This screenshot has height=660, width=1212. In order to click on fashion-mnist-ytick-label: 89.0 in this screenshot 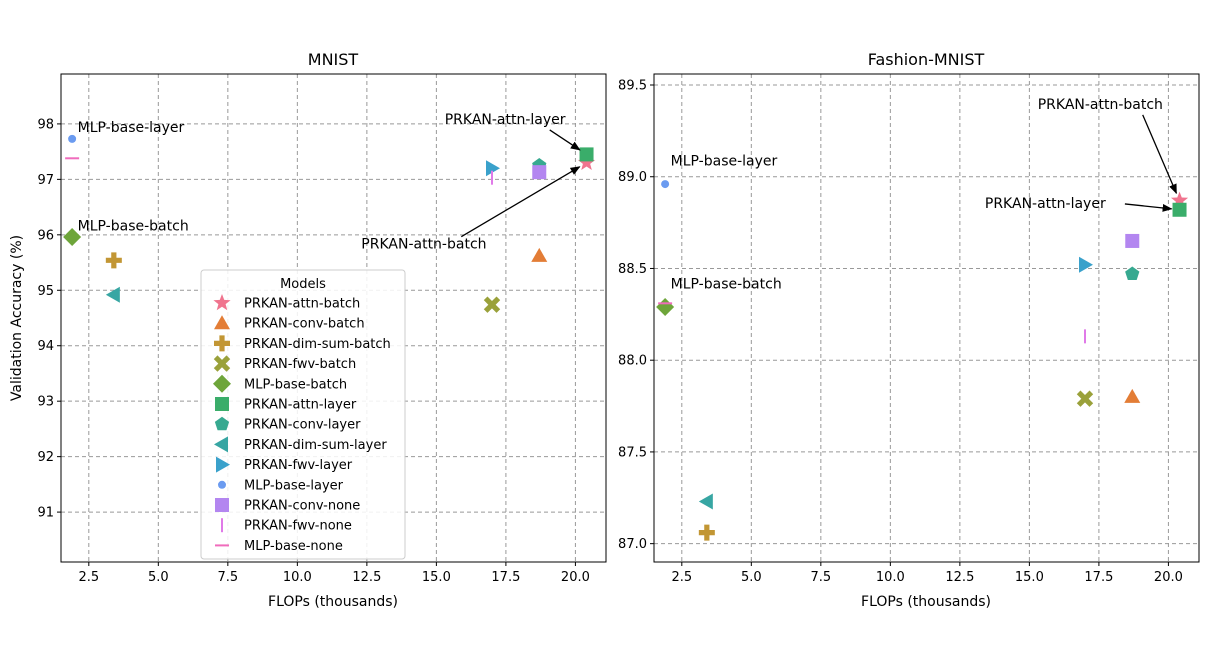, I will do `click(632, 177)`.